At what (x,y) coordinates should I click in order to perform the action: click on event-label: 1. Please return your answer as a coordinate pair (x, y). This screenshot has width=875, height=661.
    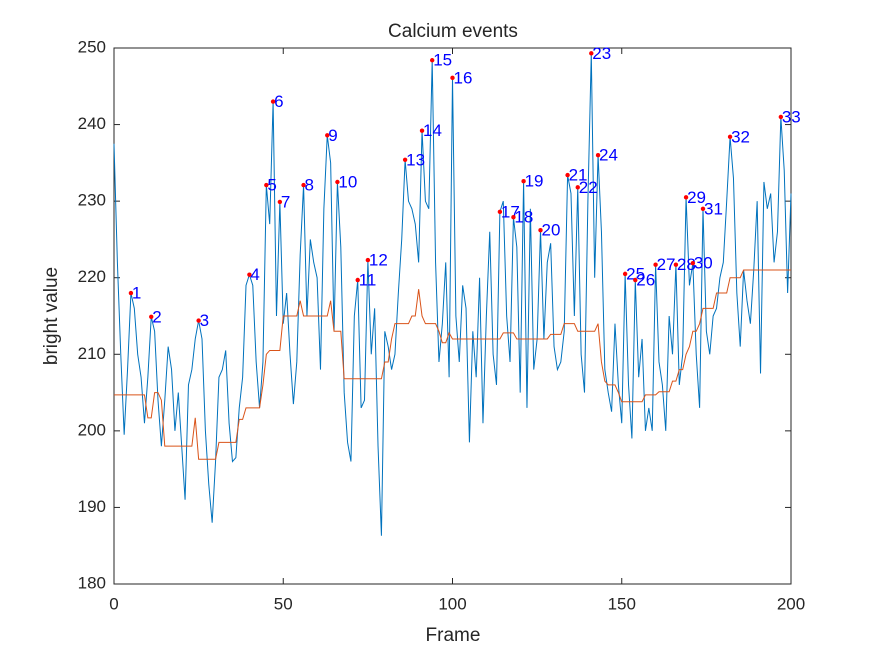
    Looking at the image, I should click on (136, 293).